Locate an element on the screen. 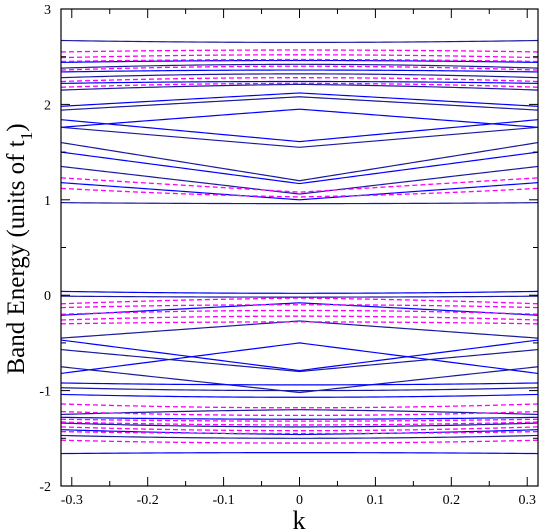 Image resolution: width=540 pixels, height=532 pixels. y-tick-label: -2 is located at coordinates (45, 487).